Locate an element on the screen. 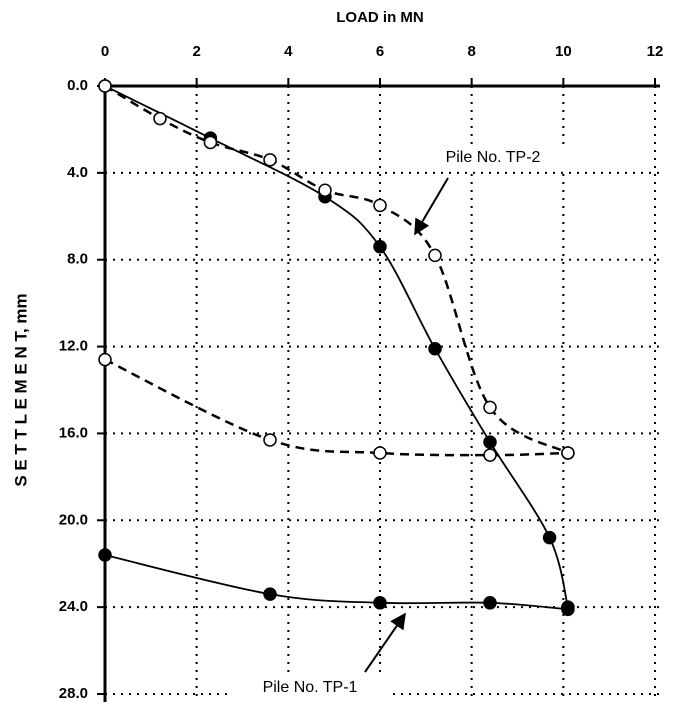 The height and width of the screenshot is (702, 679). x-tick-label: 12 is located at coordinates (655, 51).